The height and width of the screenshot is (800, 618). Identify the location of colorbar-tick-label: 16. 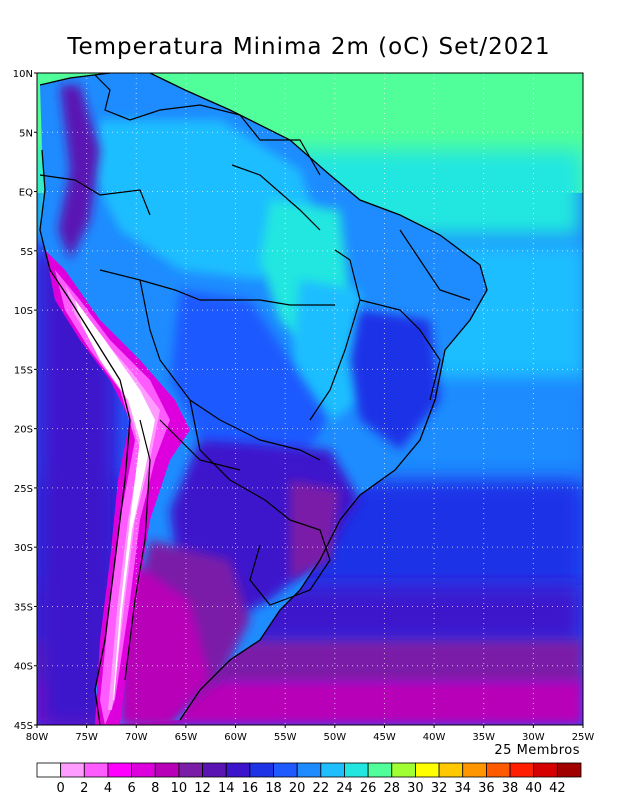
(250, 788).